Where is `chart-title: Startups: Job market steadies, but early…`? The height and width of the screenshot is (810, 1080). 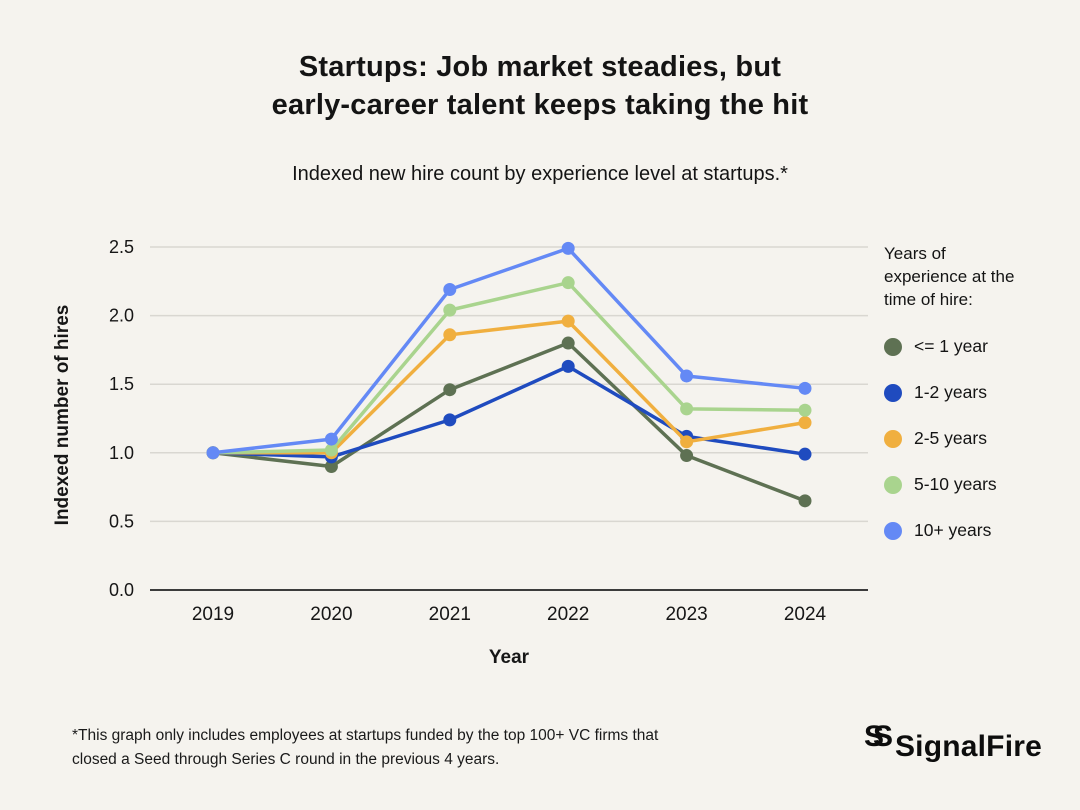 chart-title: Startups: Job market steadies, but early… is located at coordinates (540, 86).